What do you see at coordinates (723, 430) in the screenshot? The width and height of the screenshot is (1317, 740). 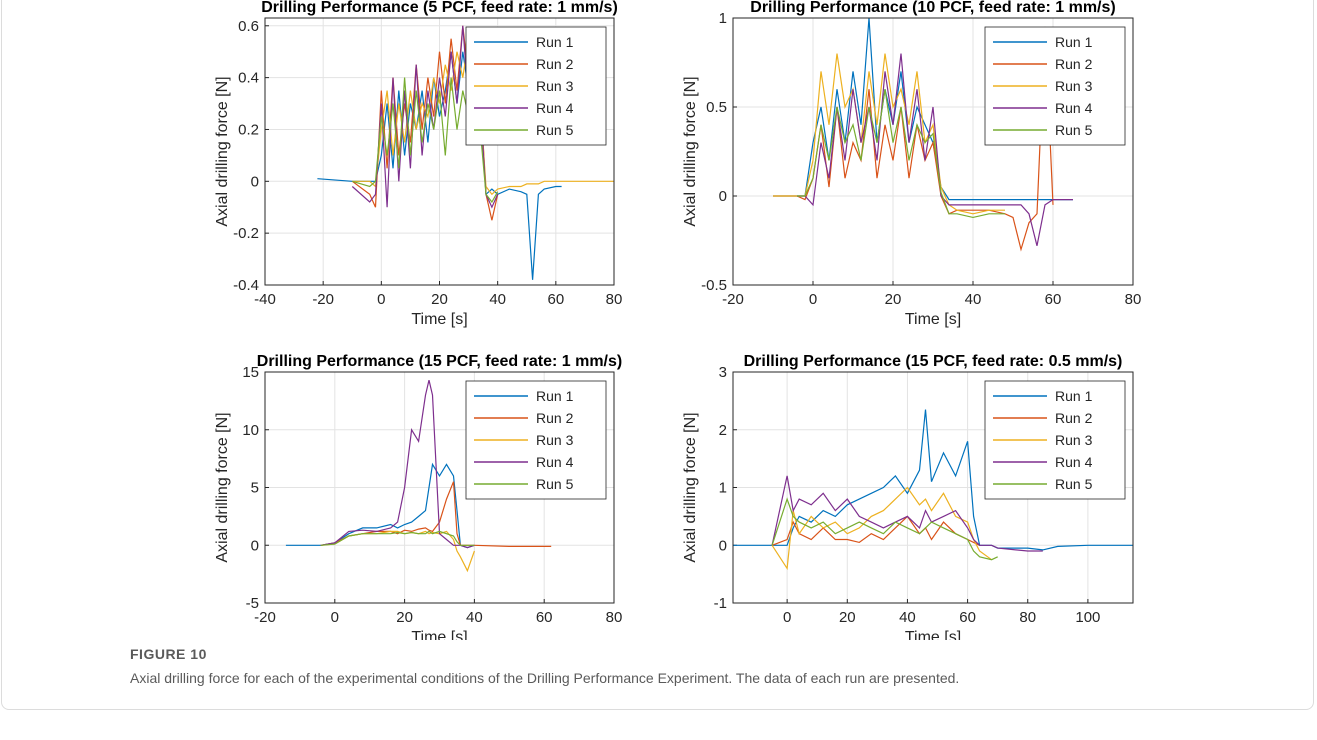 I see `y-tick-label: 2` at bounding box center [723, 430].